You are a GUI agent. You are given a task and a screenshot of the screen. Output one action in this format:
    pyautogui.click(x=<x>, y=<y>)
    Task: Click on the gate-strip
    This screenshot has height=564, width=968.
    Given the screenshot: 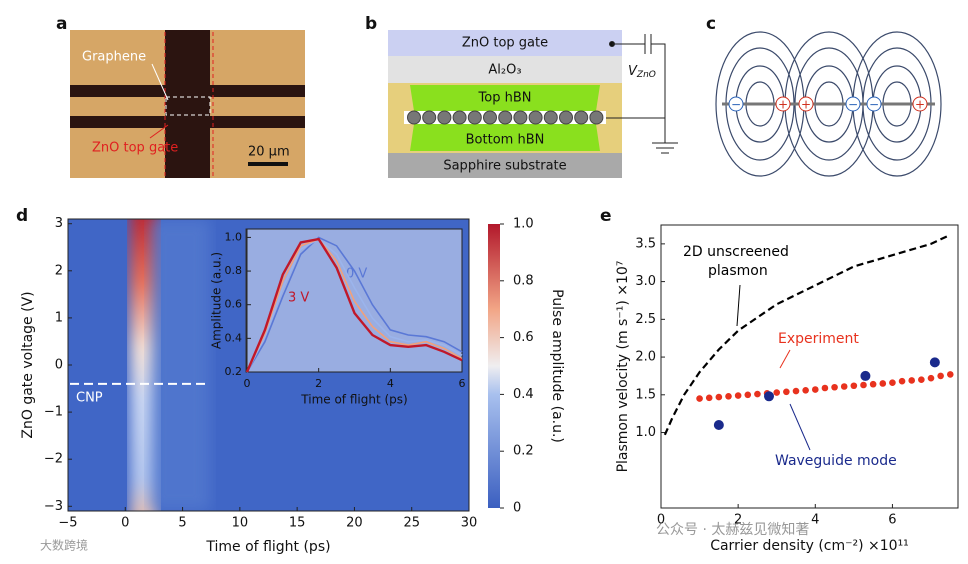 What is the action you would take?
    pyautogui.click(x=187, y=104)
    